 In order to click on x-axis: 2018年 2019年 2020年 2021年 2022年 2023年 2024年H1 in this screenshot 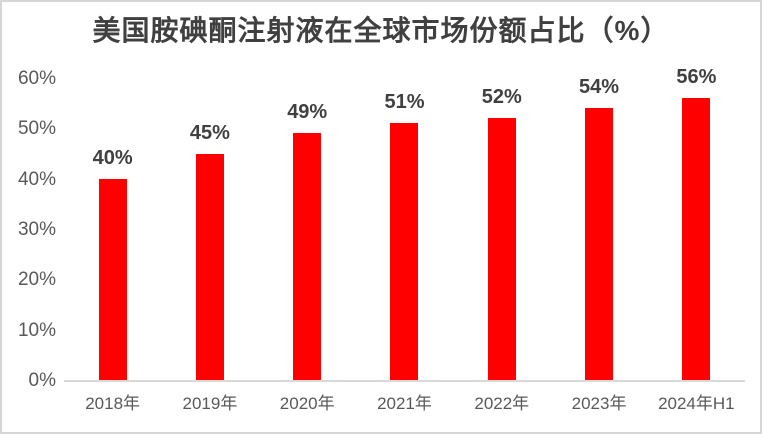, I will do `click(404, 404)`.